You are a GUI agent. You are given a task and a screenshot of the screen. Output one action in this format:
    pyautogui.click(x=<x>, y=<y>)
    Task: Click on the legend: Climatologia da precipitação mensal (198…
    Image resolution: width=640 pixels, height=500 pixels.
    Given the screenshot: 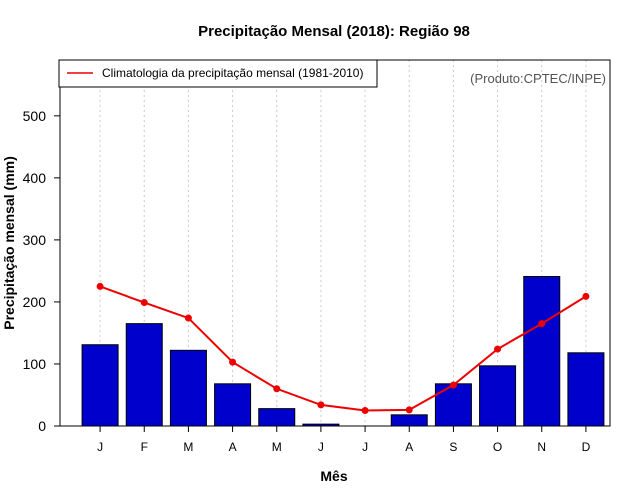 What is the action you would take?
    pyautogui.click(x=218, y=73)
    